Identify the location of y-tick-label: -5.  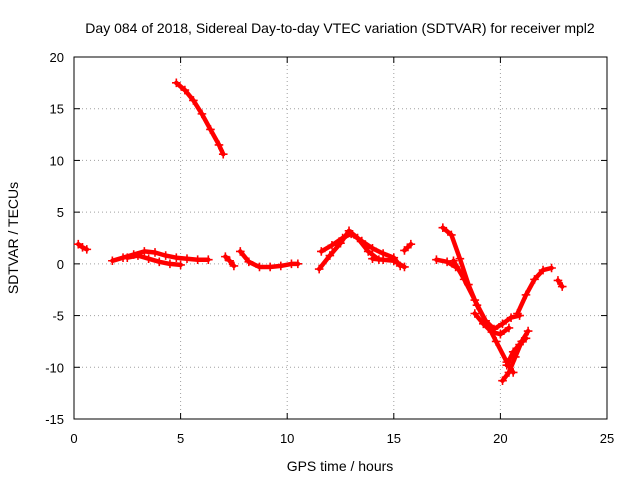
(58, 316).